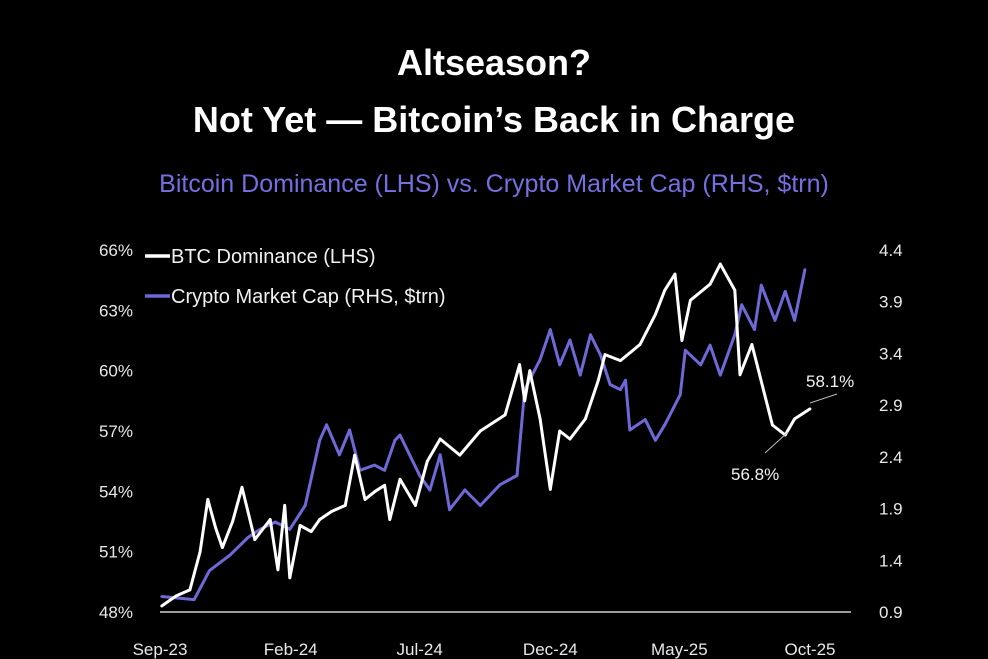 Image resolution: width=988 pixels, height=659 pixels. What do you see at coordinates (891, 509) in the screenshot?
I see `right-tick-label: 1.9` at bounding box center [891, 509].